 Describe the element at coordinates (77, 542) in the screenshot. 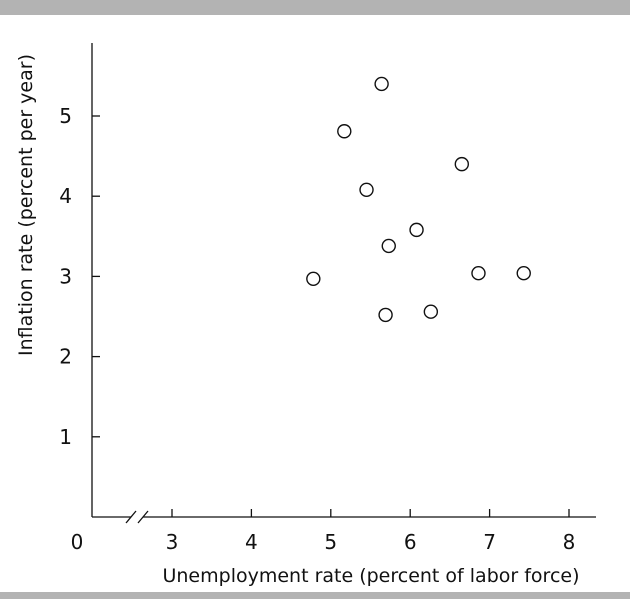

I see `origin-label: 0` at that location.